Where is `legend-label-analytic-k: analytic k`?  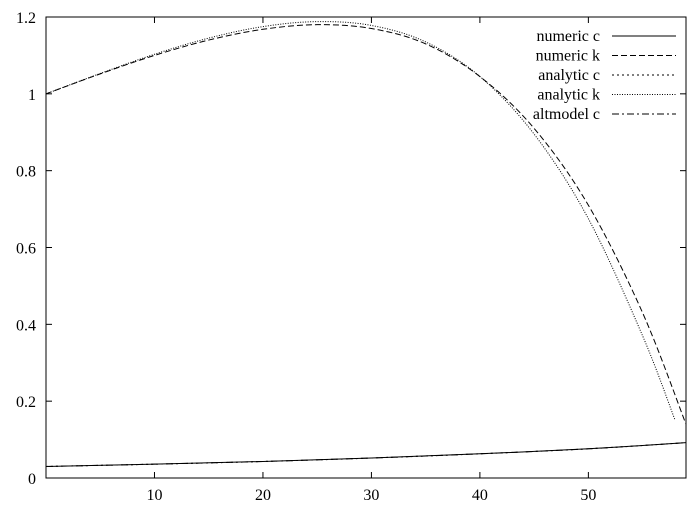
legend-label-analytic-k: analytic k is located at coordinates (568, 95).